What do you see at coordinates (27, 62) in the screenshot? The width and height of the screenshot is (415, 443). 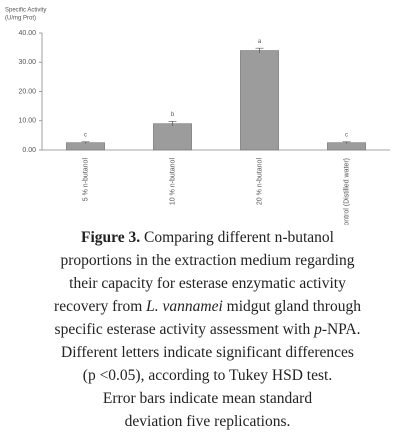 I see `y-tick-label: 30.00` at bounding box center [27, 62].